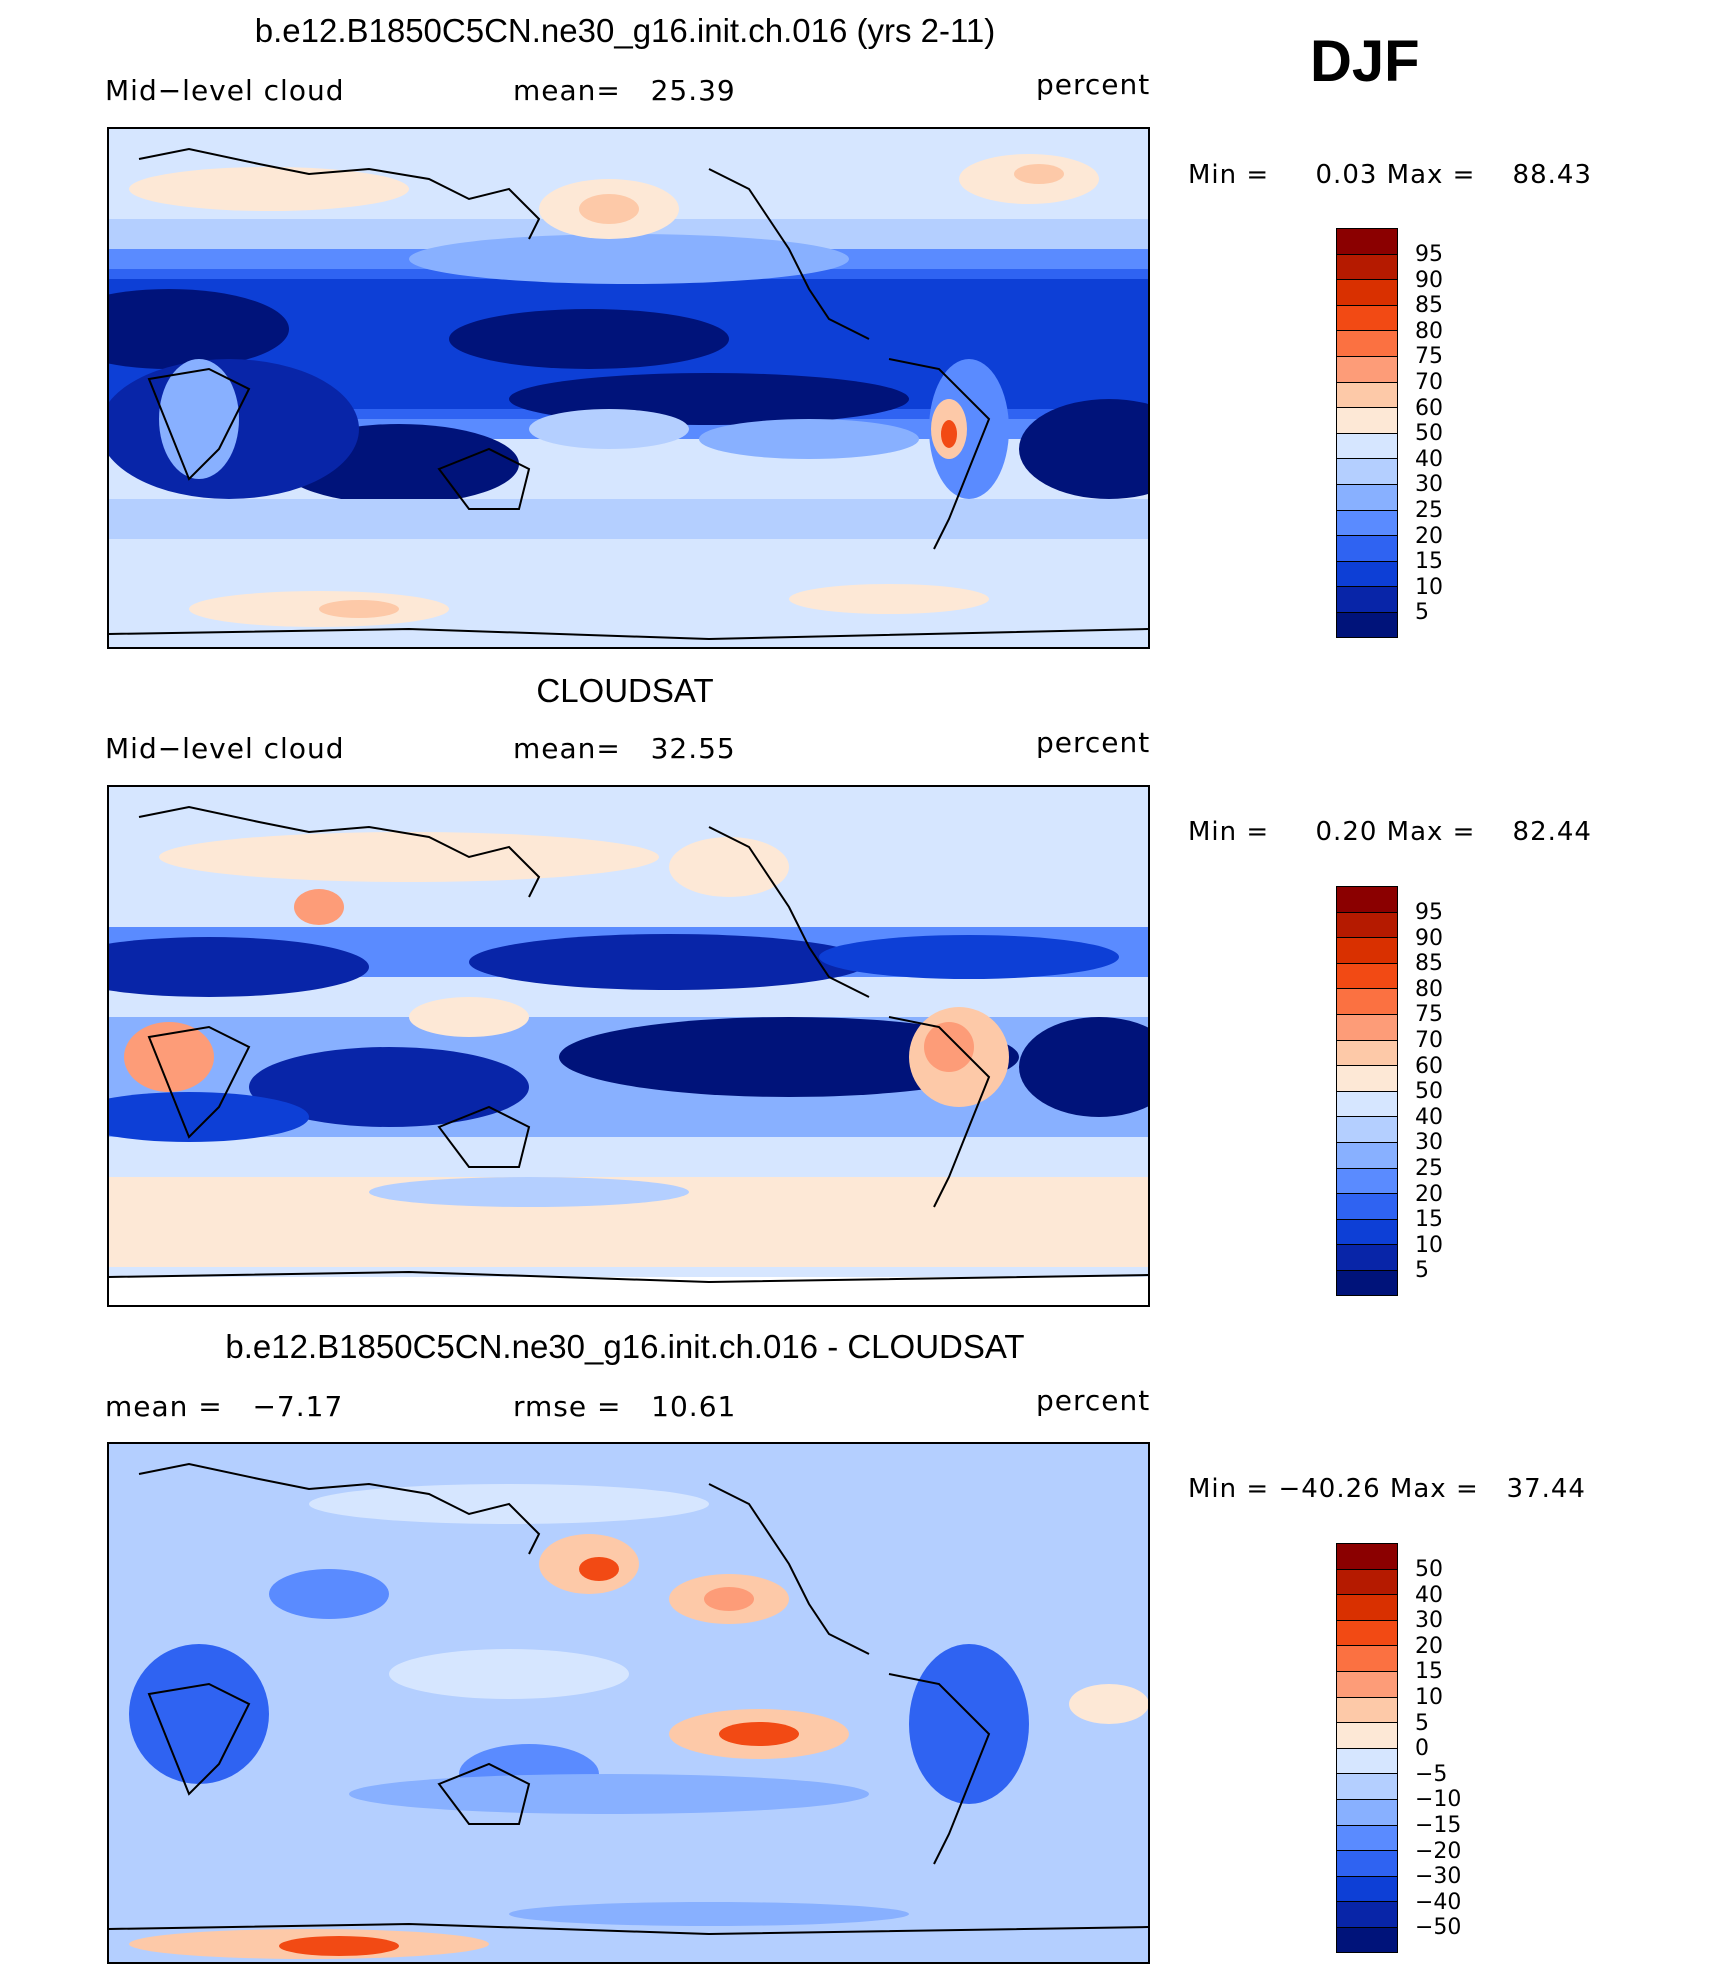 The height and width of the screenshot is (1975, 1710). Describe the element at coordinates (1365, 61) in the screenshot. I see `season-label: DJF` at that location.